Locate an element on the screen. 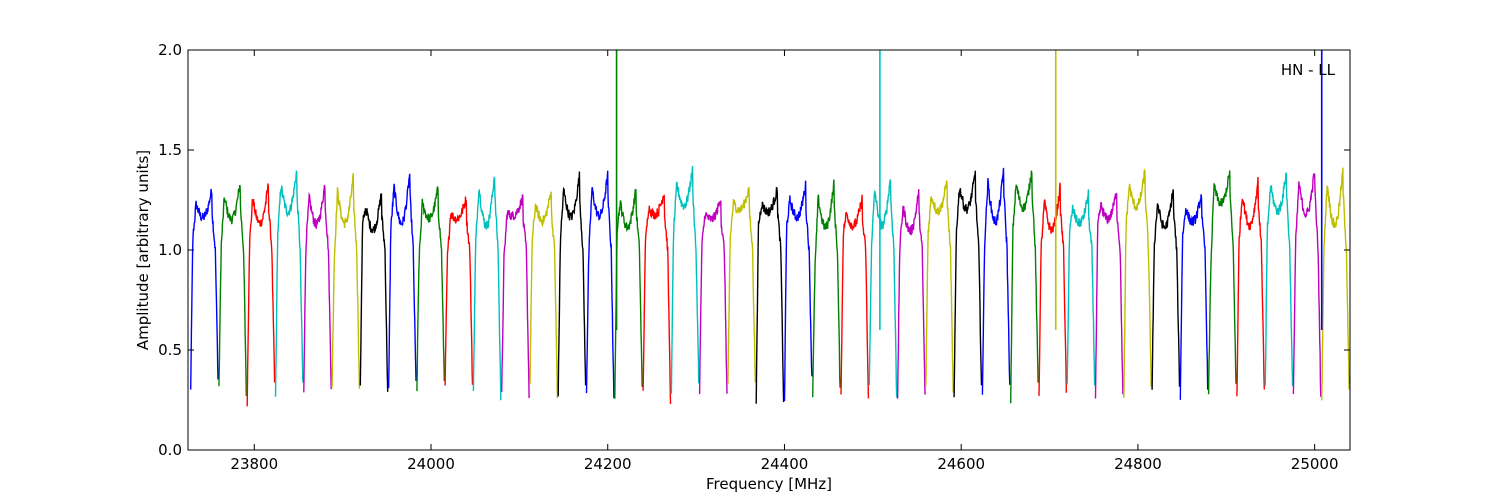  chart-annotation: HN - LL is located at coordinates (1308, 70).